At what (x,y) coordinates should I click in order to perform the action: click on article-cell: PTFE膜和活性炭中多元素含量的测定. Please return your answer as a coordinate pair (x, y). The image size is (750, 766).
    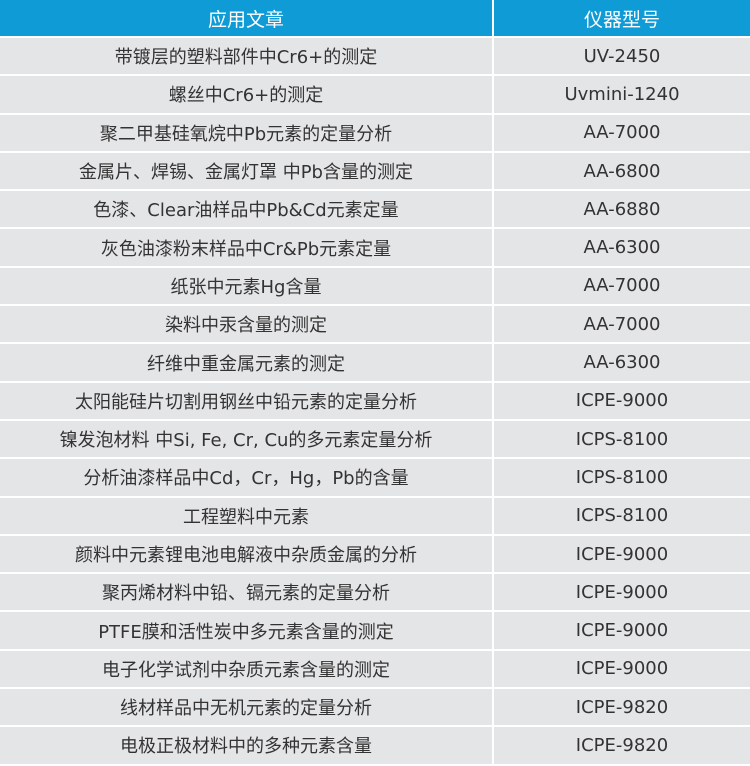
    Looking at the image, I should click on (247, 631).